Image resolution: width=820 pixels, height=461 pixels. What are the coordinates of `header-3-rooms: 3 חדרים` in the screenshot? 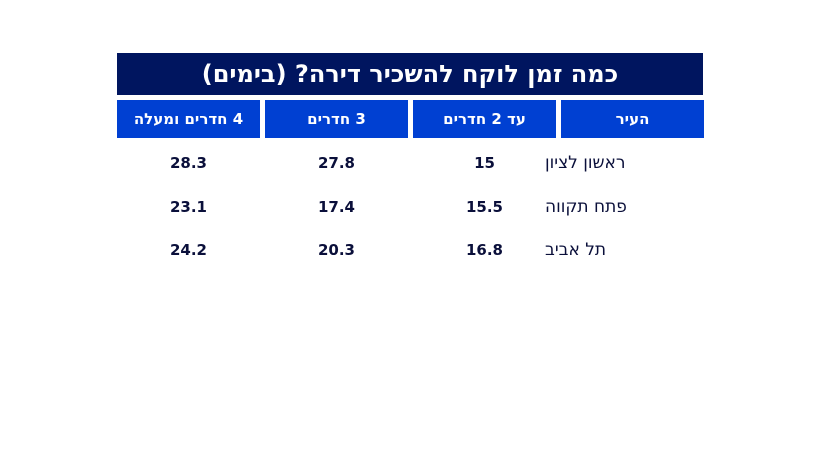 It's located at (336, 119).